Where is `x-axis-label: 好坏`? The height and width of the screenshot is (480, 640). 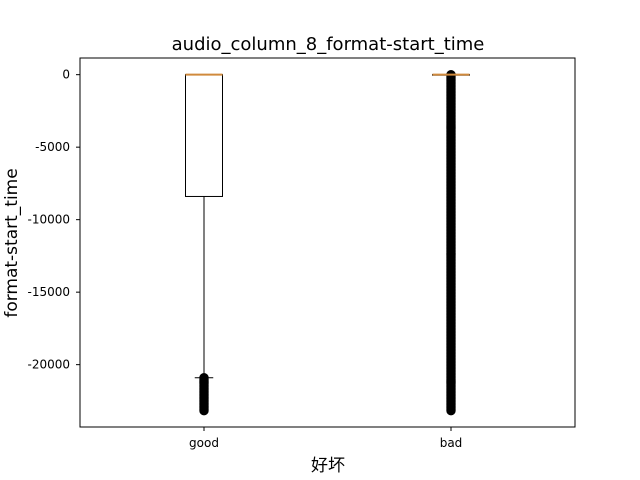
x-axis-label: 好坏 is located at coordinates (328, 466).